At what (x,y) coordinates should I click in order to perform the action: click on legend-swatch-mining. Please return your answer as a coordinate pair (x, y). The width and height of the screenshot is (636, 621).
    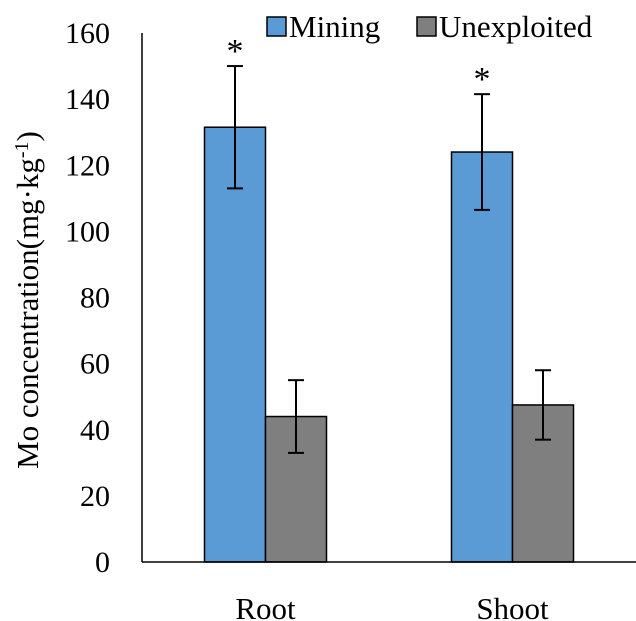
    Looking at the image, I should click on (276, 26).